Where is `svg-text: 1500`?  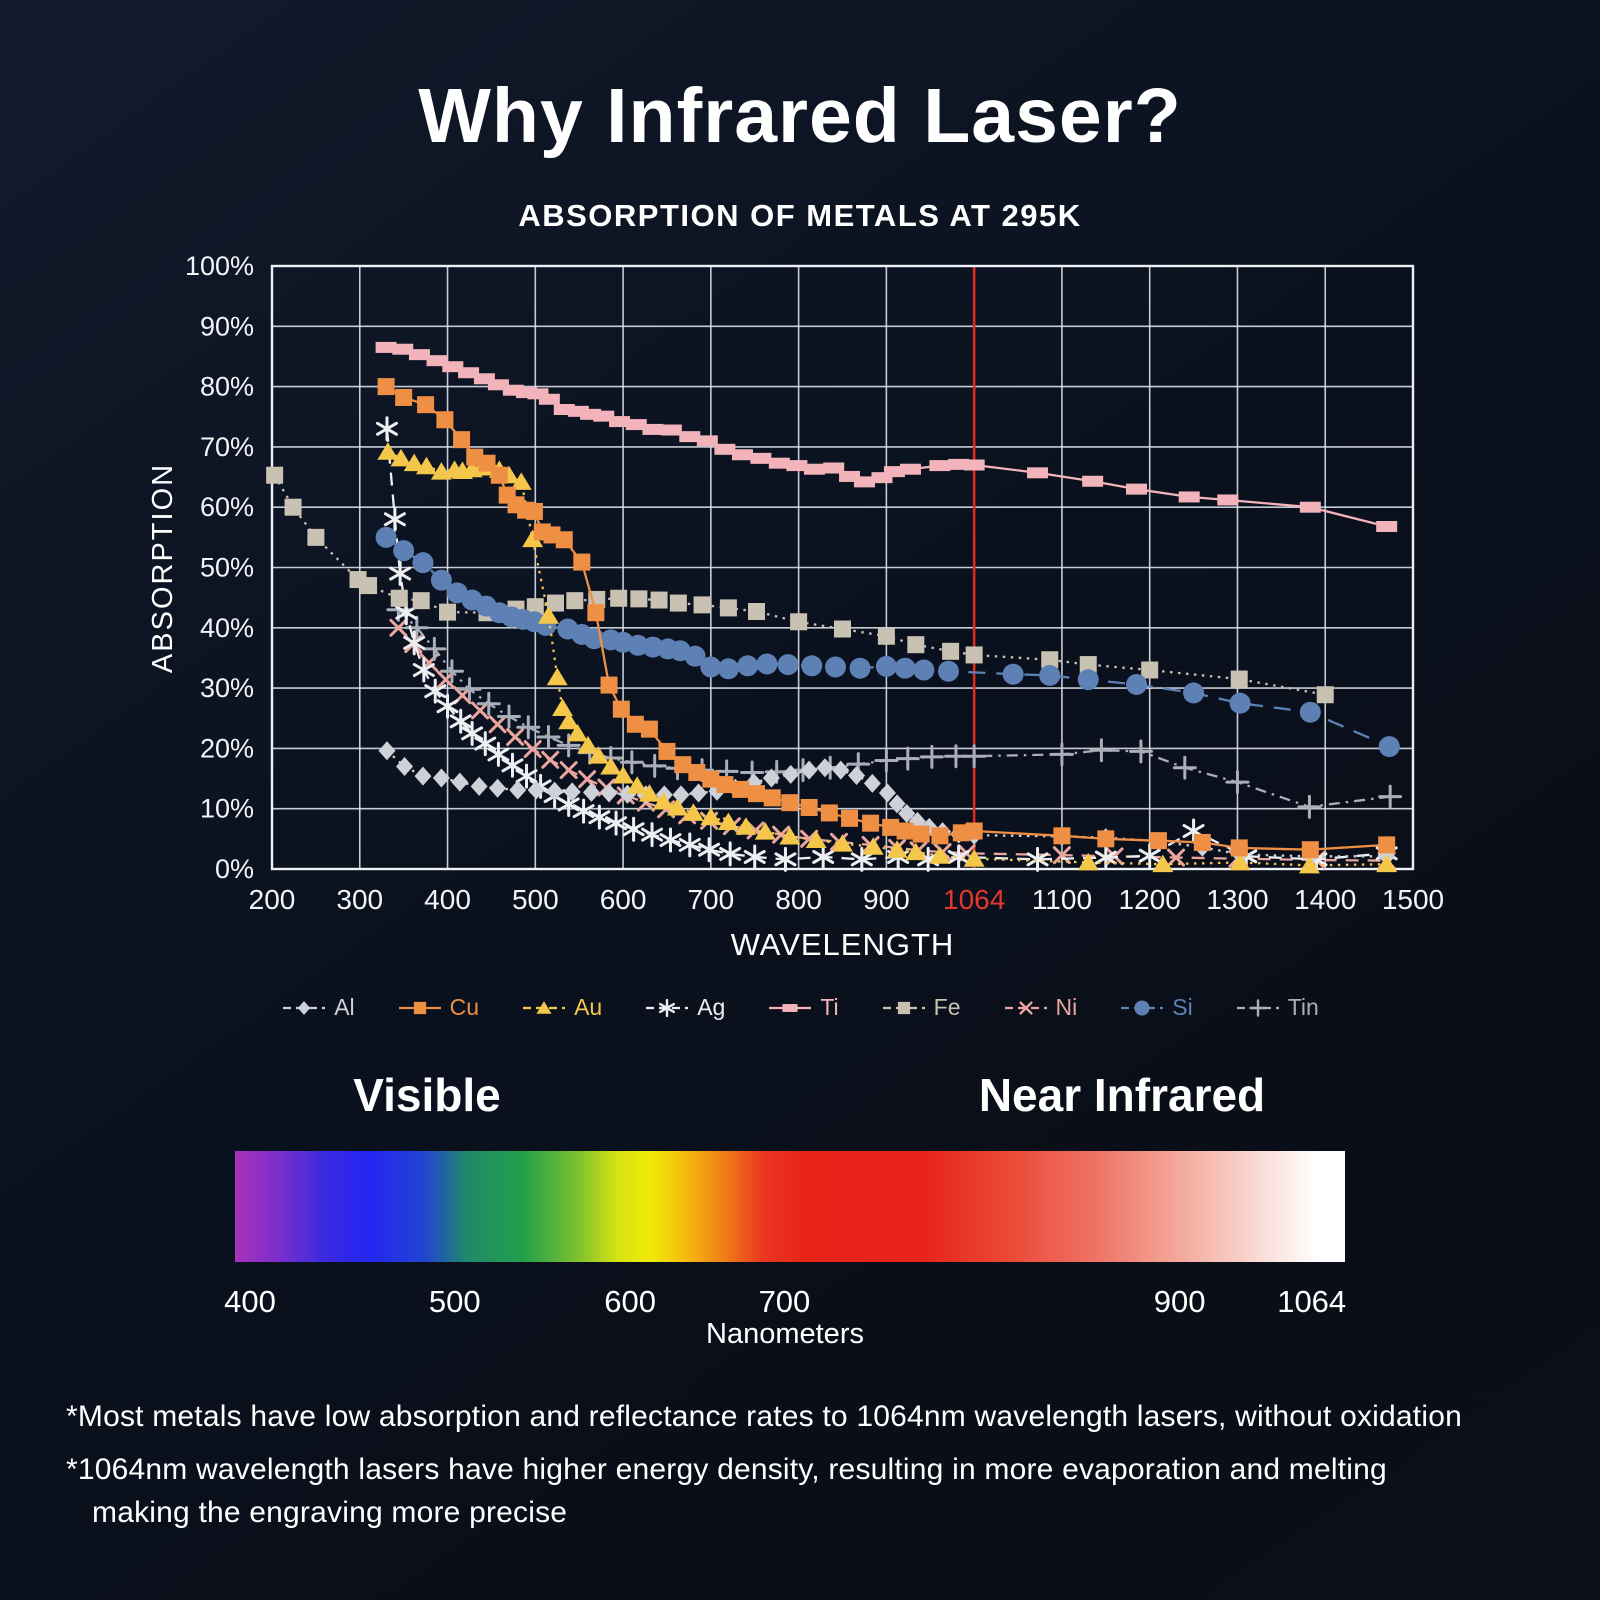
svg-text: 1500 is located at coordinates (1413, 899).